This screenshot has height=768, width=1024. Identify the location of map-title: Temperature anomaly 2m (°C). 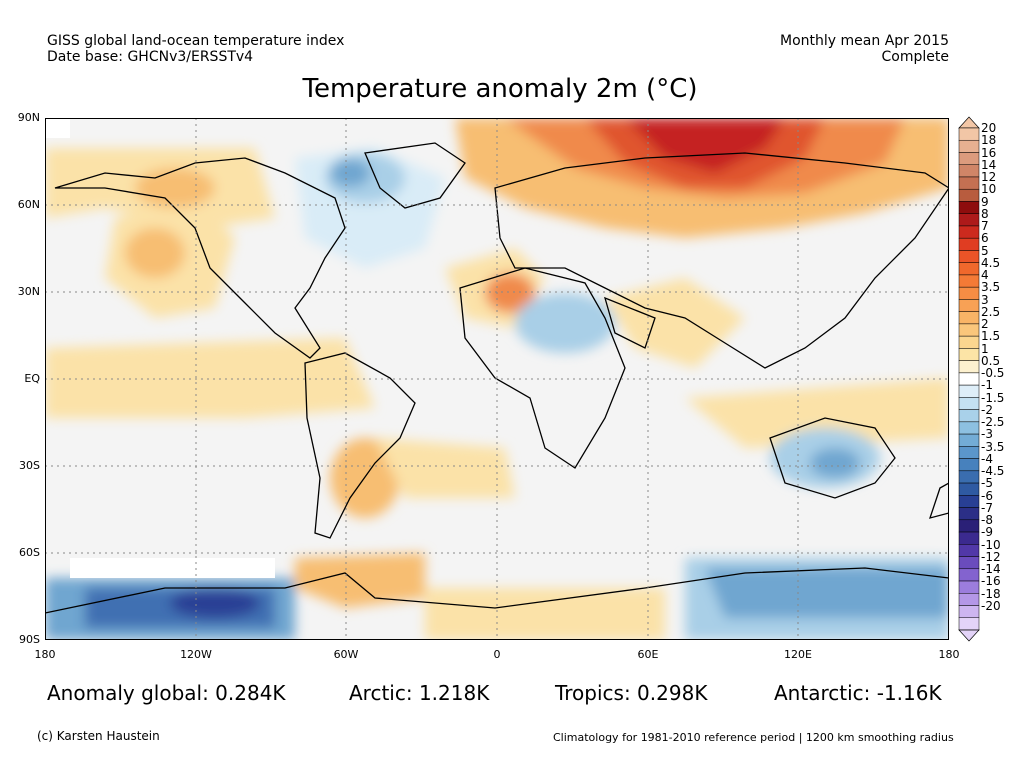
(500, 89).